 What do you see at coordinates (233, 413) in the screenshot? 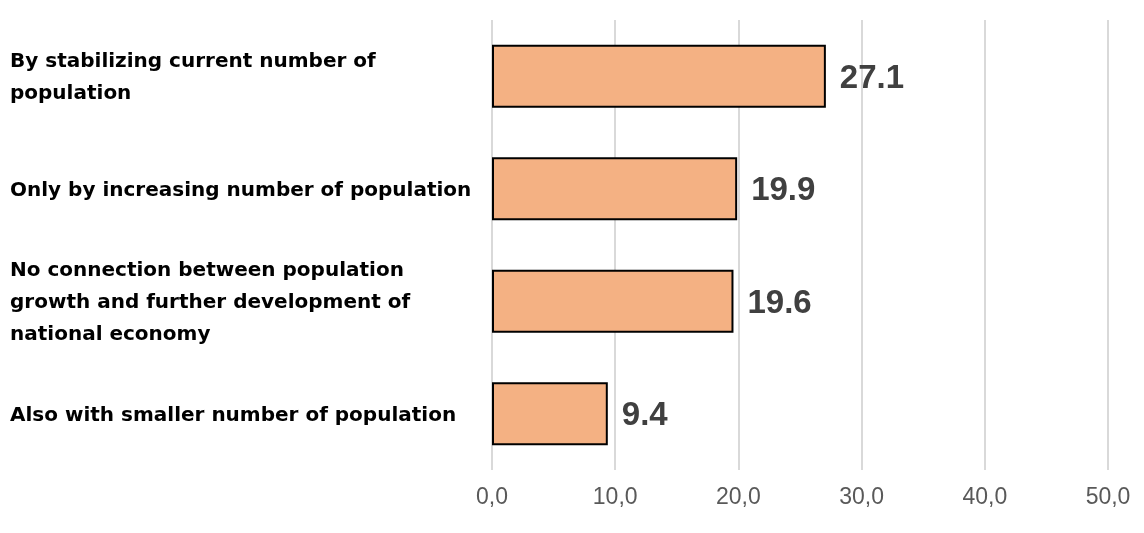
I see `y-tick-label: Also with smaller number of population` at bounding box center [233, 413].